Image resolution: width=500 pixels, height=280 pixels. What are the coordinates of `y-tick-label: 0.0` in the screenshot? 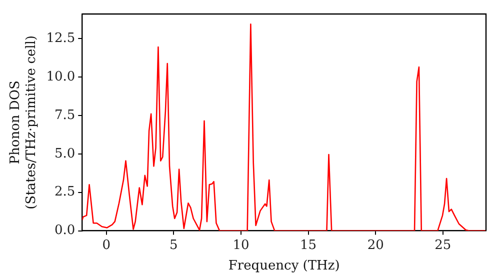 It's located at (65, 230).